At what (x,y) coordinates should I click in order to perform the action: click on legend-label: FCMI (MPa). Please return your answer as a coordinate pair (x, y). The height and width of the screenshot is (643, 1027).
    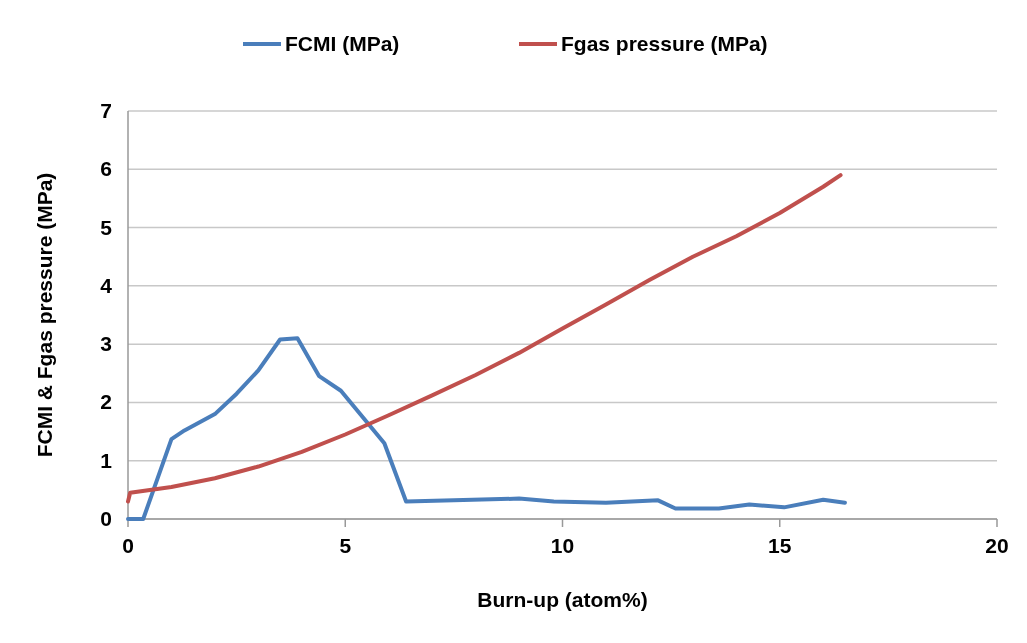
    Looking at the image, I should click on (342, 43).